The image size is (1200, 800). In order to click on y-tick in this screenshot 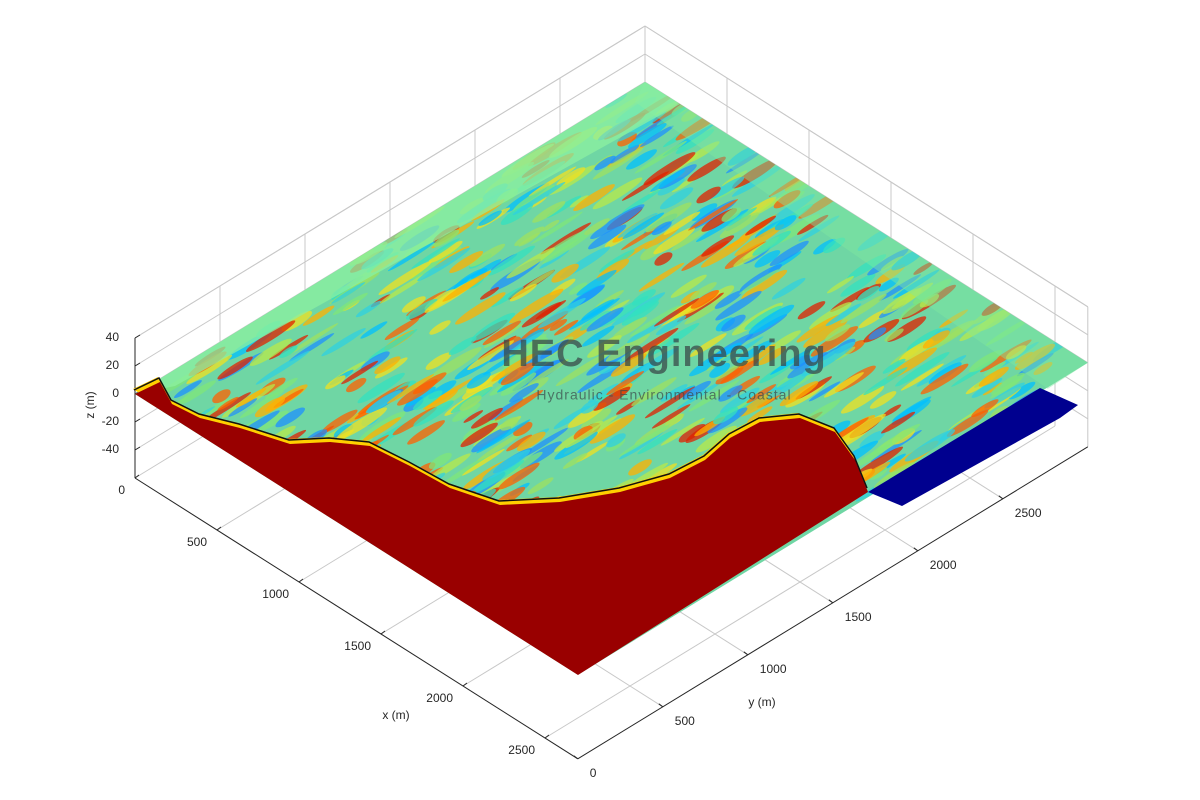, I will do `click(831, 601)`.